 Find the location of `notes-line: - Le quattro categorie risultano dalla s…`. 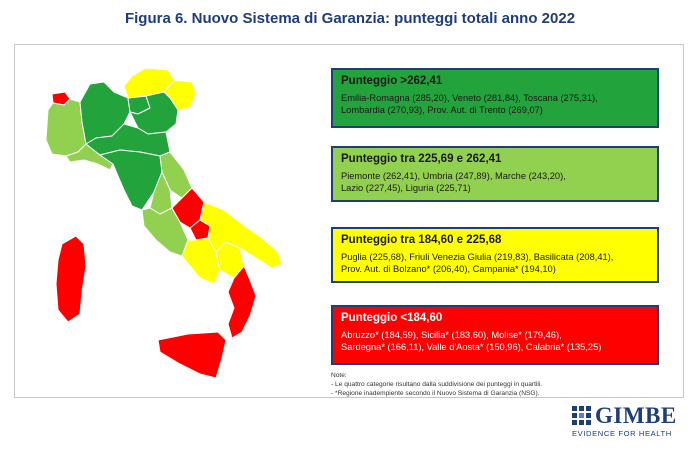

notes-line: - Le quattro categorie risultano dalla s… is located at coordinates (437, 384).